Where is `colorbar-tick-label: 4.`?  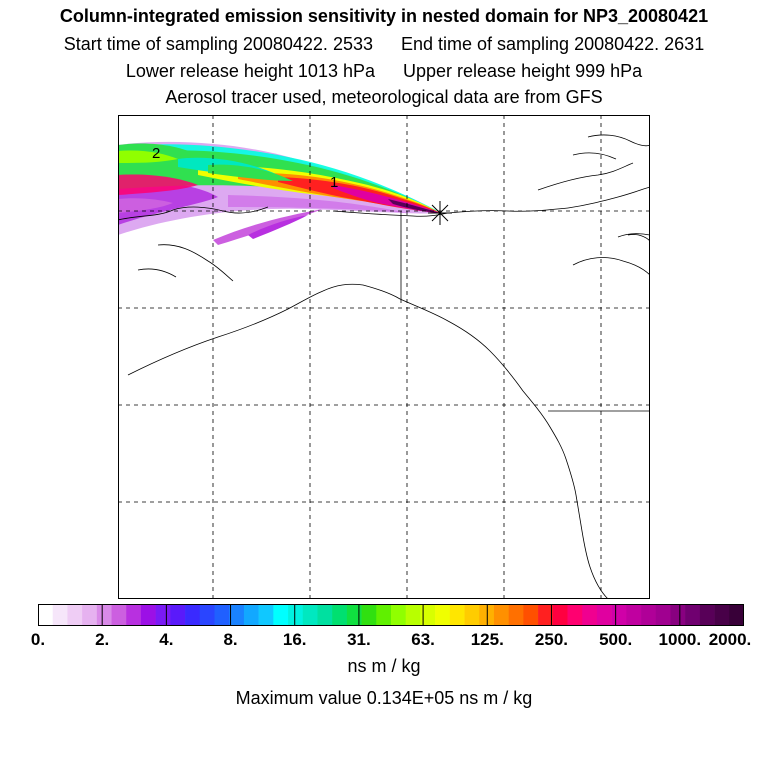 colorbar-tick-label: 4. is located at coordinates (166, 639).